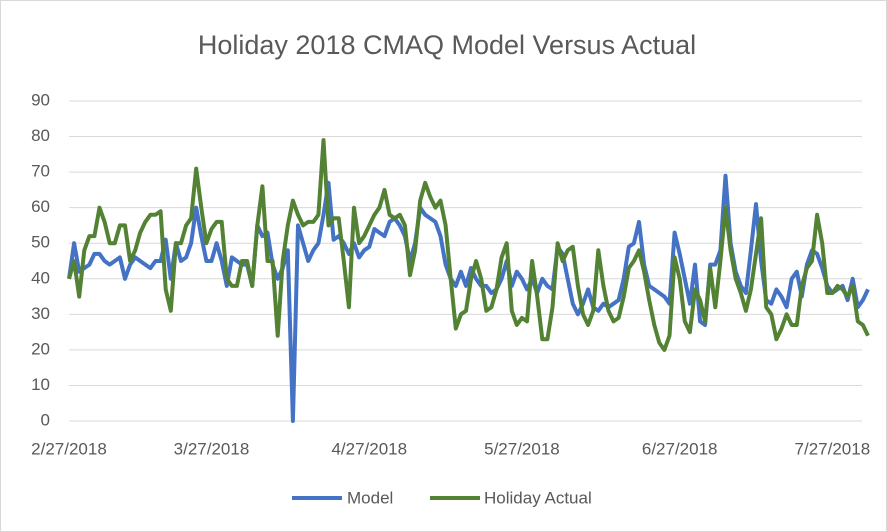 This screenshot has height=532, width=887. Describe the element at coordinates (40, 313) in the screenshot. I see `y-tick-label: 30` at that location.